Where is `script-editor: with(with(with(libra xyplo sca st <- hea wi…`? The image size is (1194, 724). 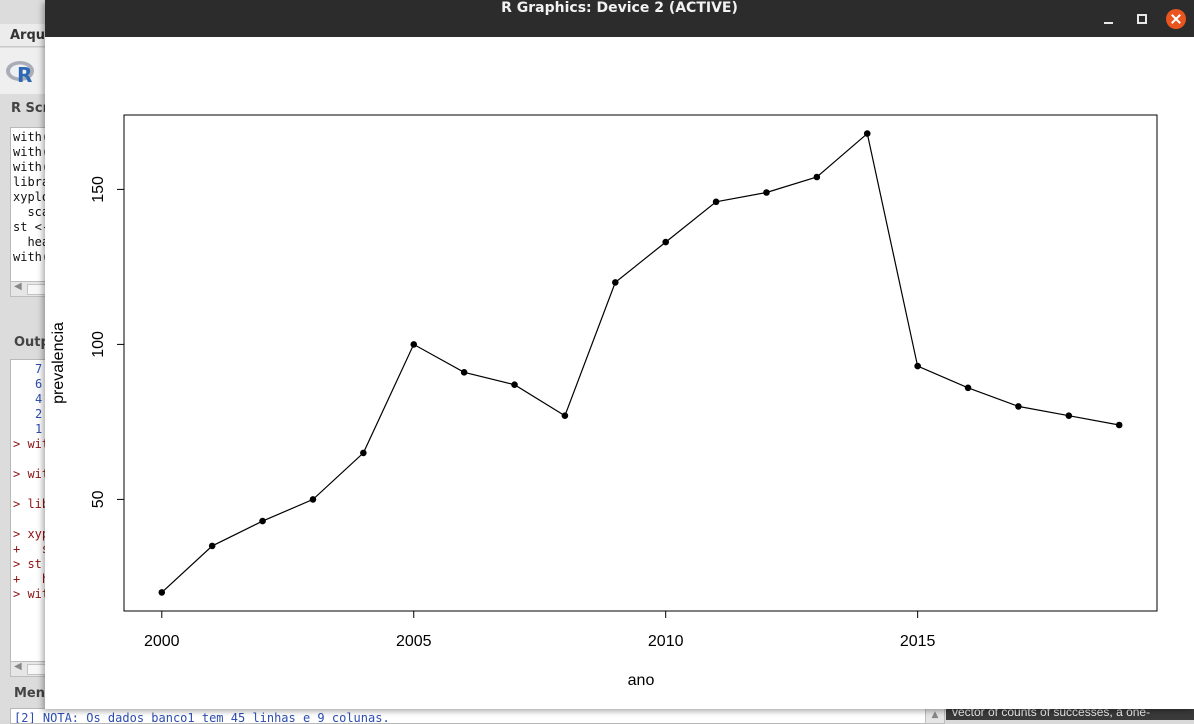
script-editor: with(with(with(libra xyplo sca st <- hea wi… is located at coordinates (36, 206).